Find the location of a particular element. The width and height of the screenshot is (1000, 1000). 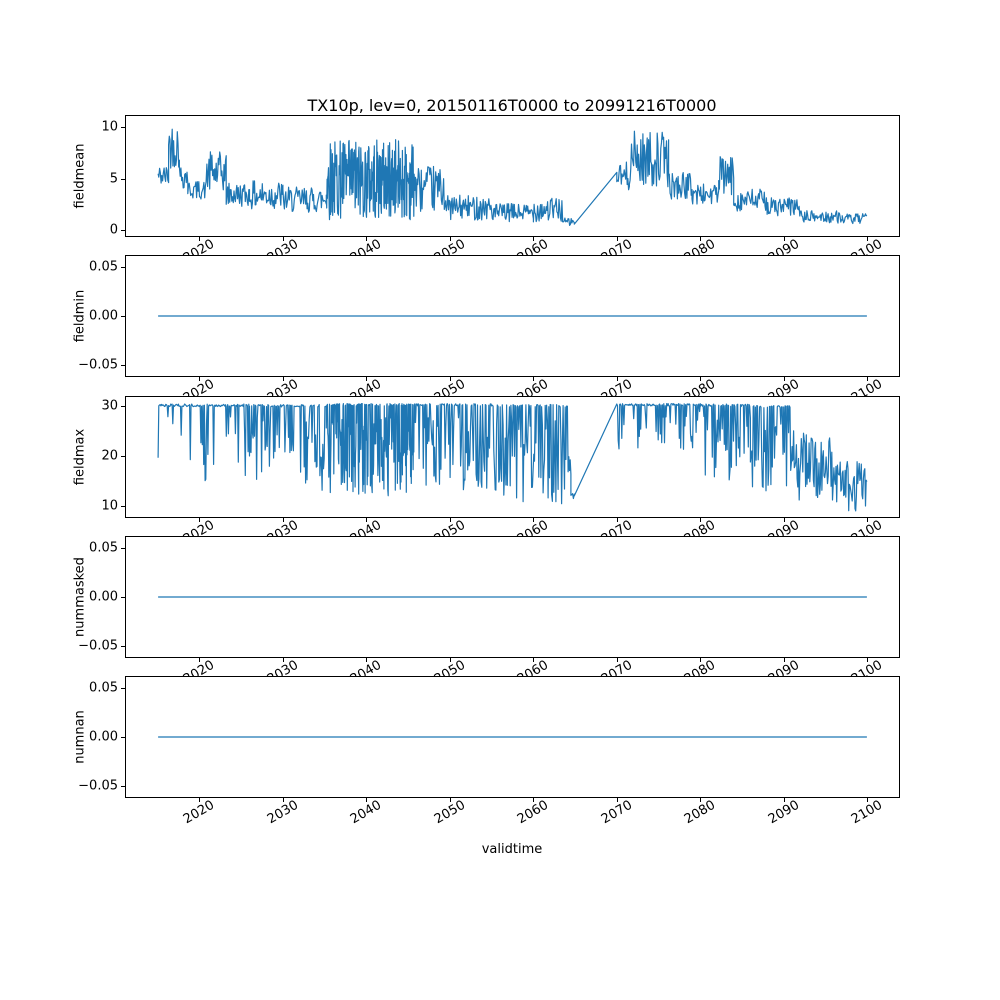

plot-area-fieldmean is located at coordinates (512, 176).